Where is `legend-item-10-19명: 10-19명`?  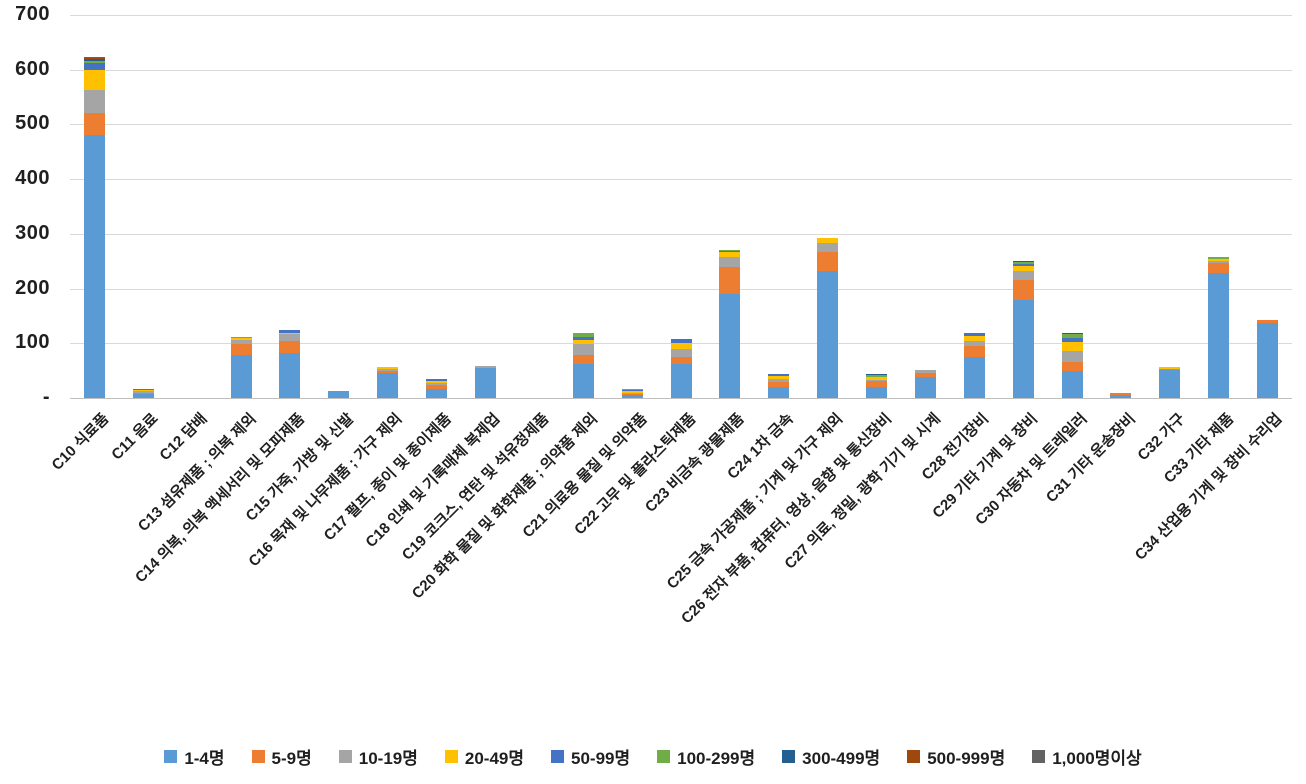
legend-item-10-19명: 10-19명 is located at coordinates (378, 756).